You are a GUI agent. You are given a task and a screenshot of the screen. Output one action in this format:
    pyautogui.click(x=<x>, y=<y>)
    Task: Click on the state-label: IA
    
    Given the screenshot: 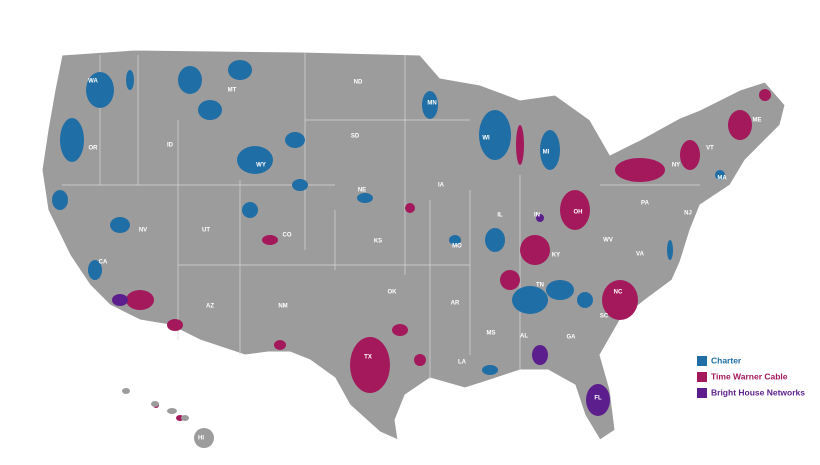 What is the action you would take?
    pyautogui.click(x=441, y=186)
    